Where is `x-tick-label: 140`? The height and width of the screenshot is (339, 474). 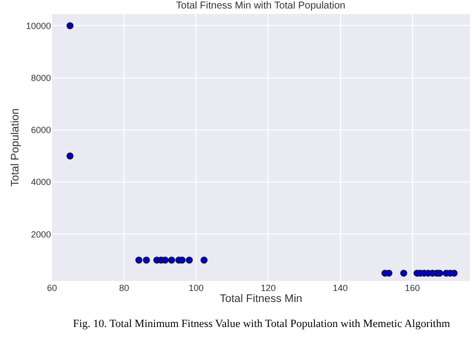 x-tick-label: 140 is located at coordinates (340, 288).